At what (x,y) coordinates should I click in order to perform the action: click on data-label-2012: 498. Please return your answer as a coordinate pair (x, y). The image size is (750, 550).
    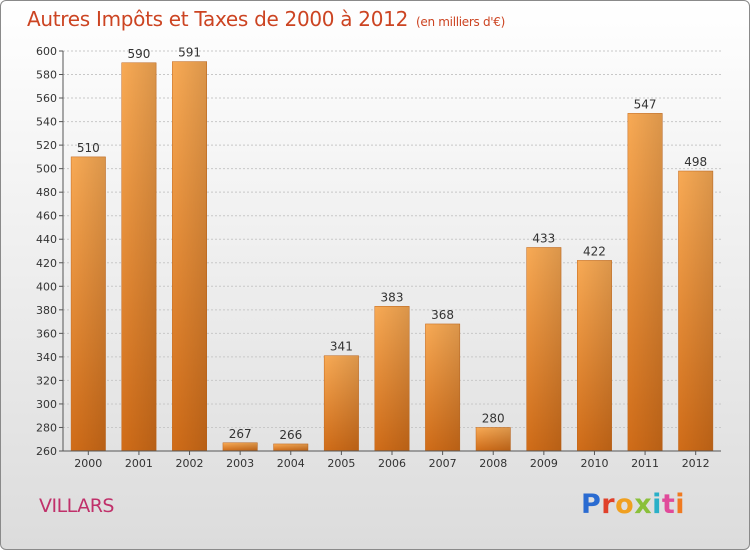
    Looking at the image, I should click on (695, 162).